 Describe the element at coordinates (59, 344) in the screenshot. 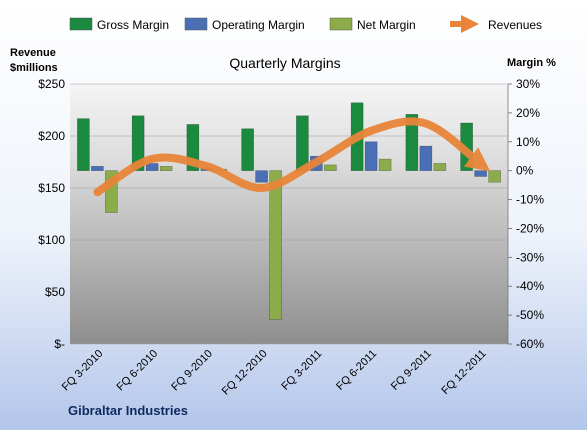

I see `left-axis-tick-label: $-` at that location.